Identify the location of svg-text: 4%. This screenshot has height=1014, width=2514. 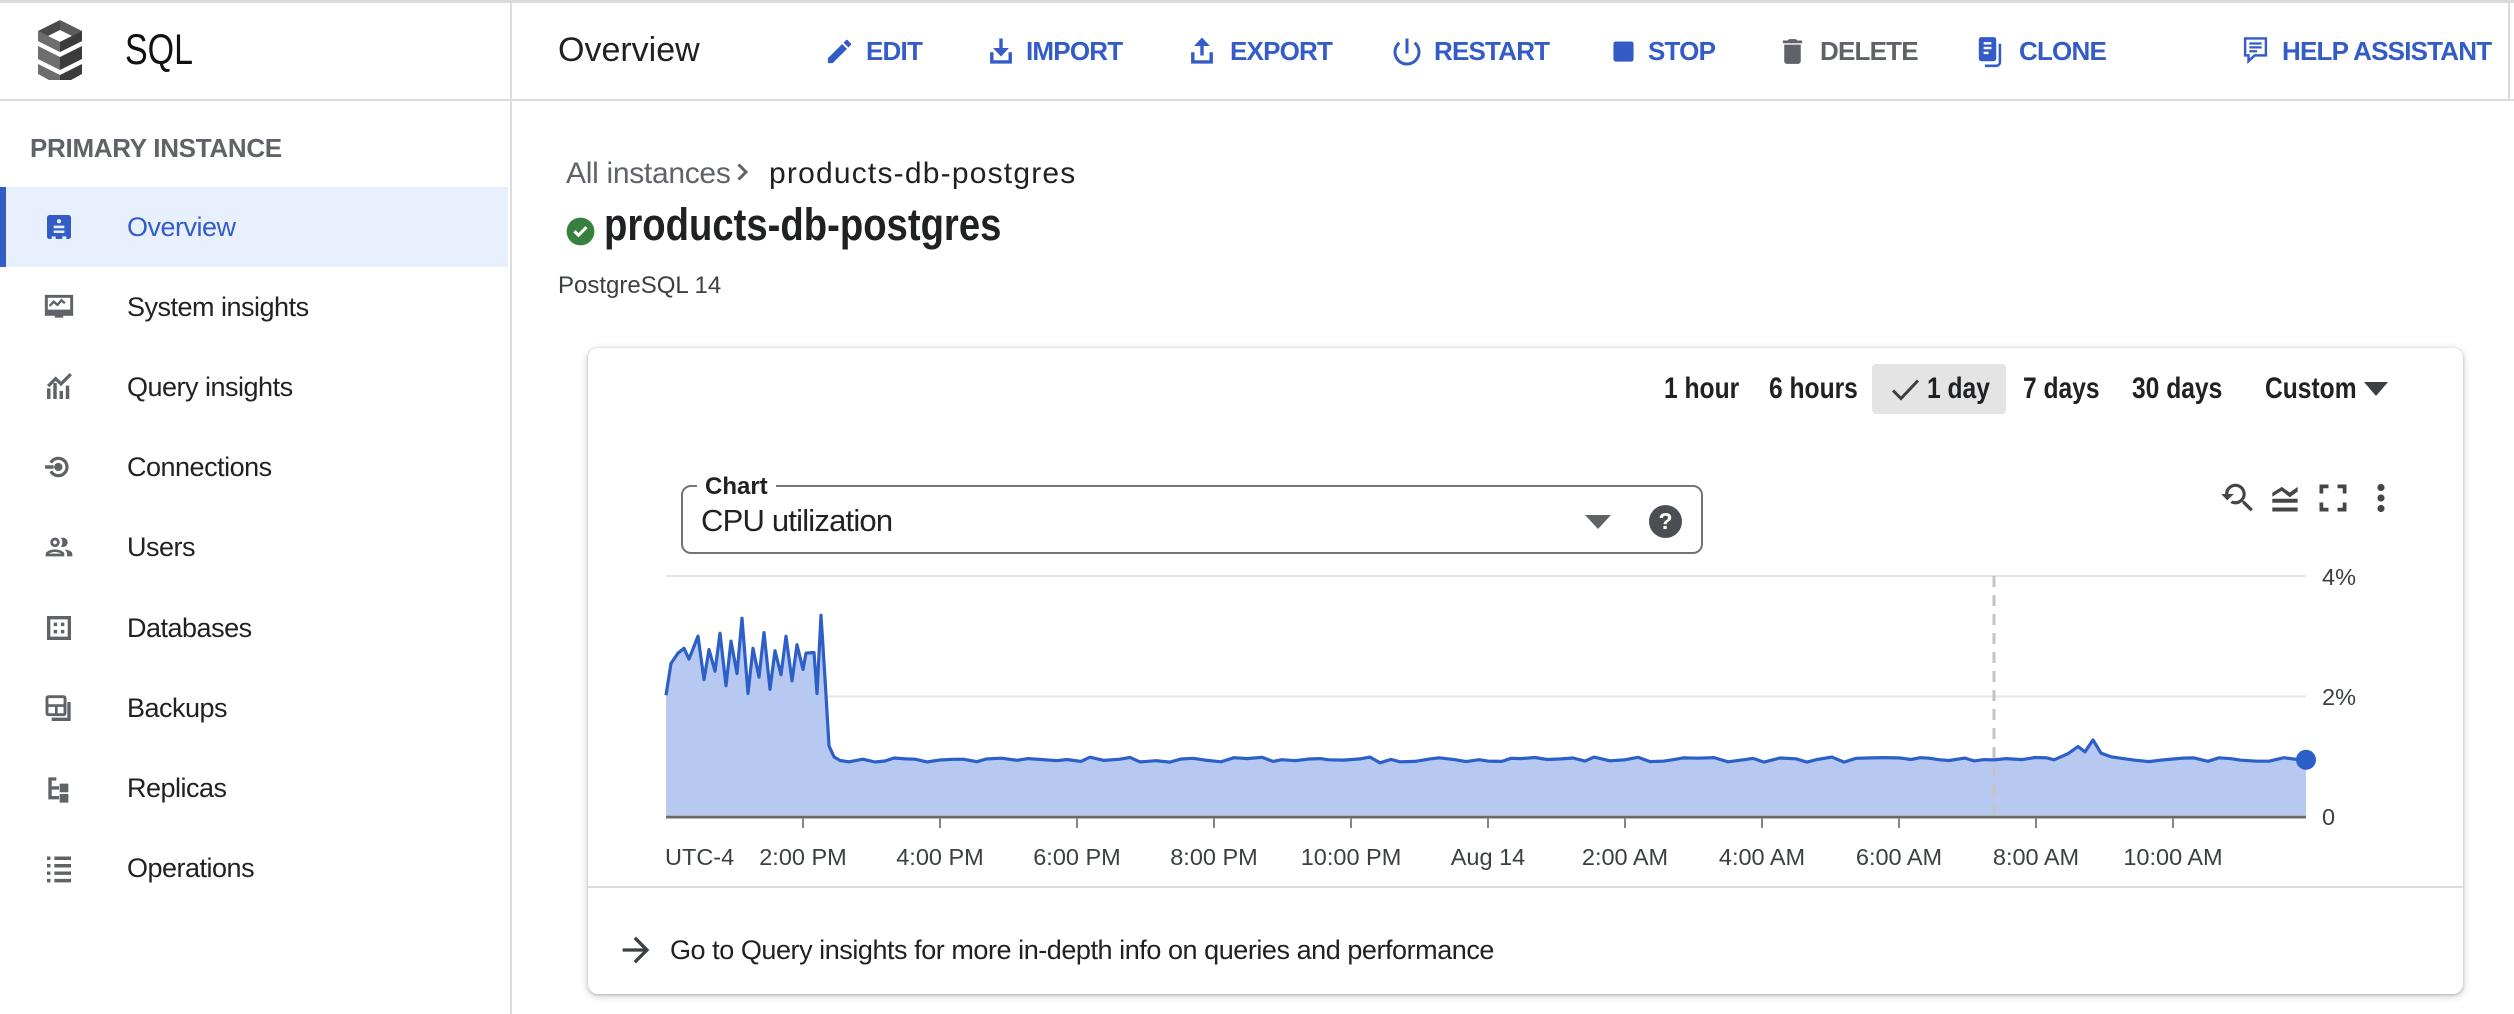
(2339, 577).